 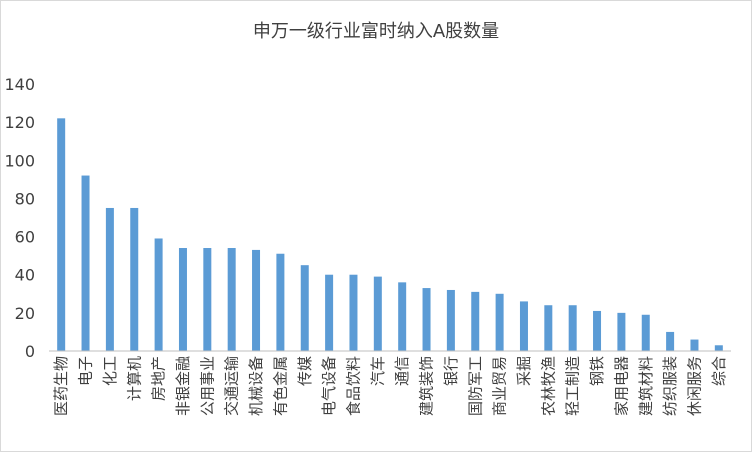 I want to click on y-tick-label: 100, so click(x=19, y=160).